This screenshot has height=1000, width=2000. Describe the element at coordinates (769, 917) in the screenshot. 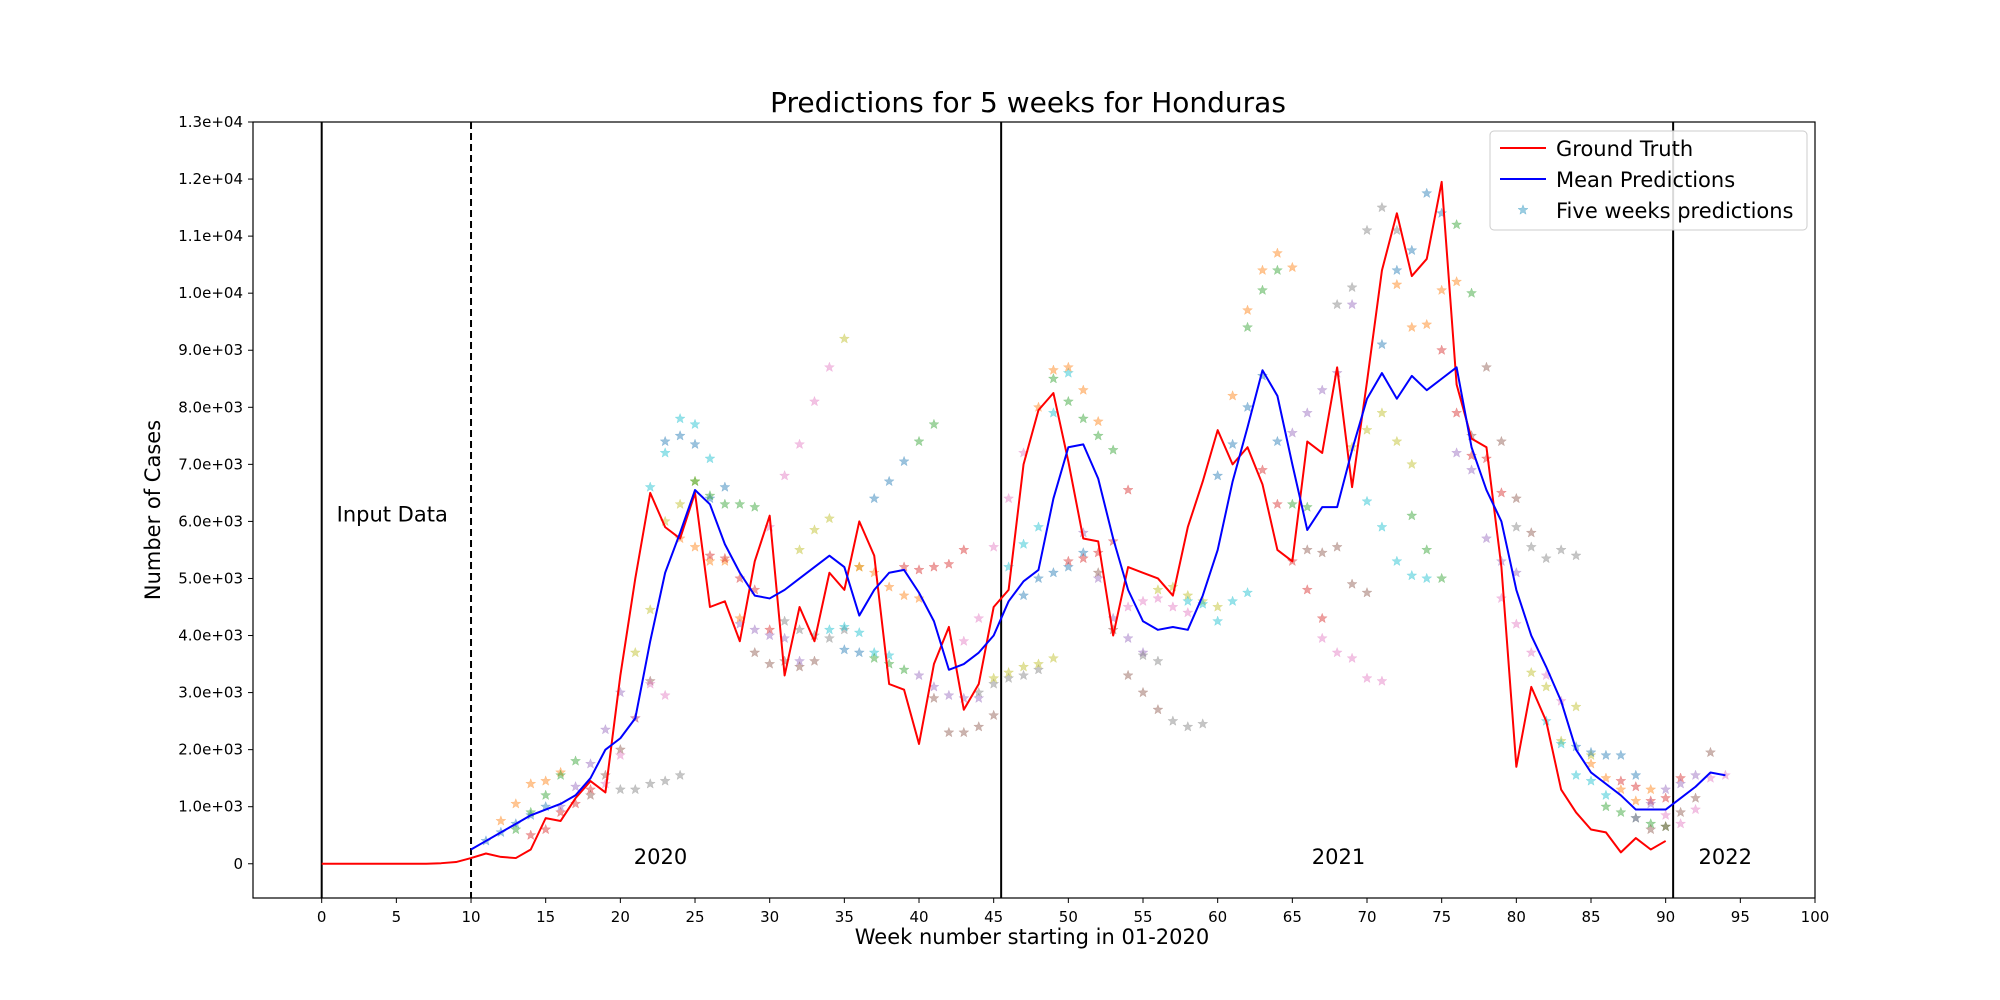

I see `x-tick-label: 30` at that location.